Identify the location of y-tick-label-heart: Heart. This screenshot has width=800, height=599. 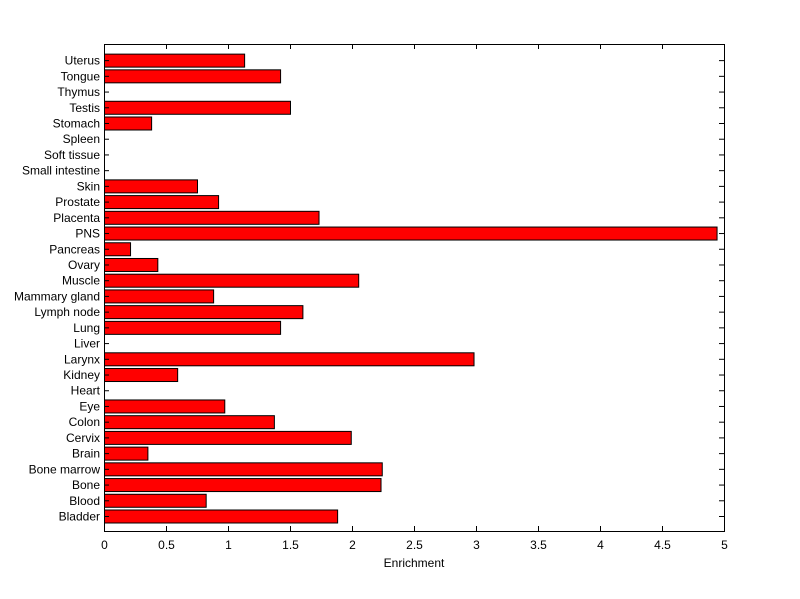
(86, 391).